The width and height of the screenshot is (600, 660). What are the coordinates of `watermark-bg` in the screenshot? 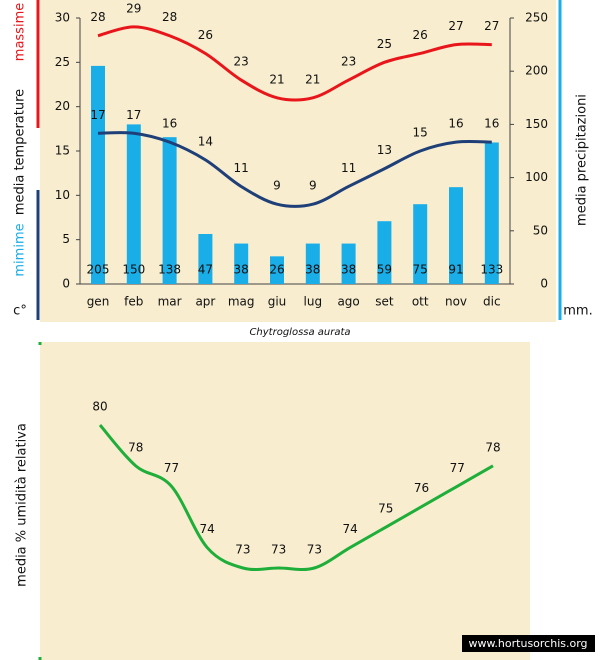 It's located at (528, 643).